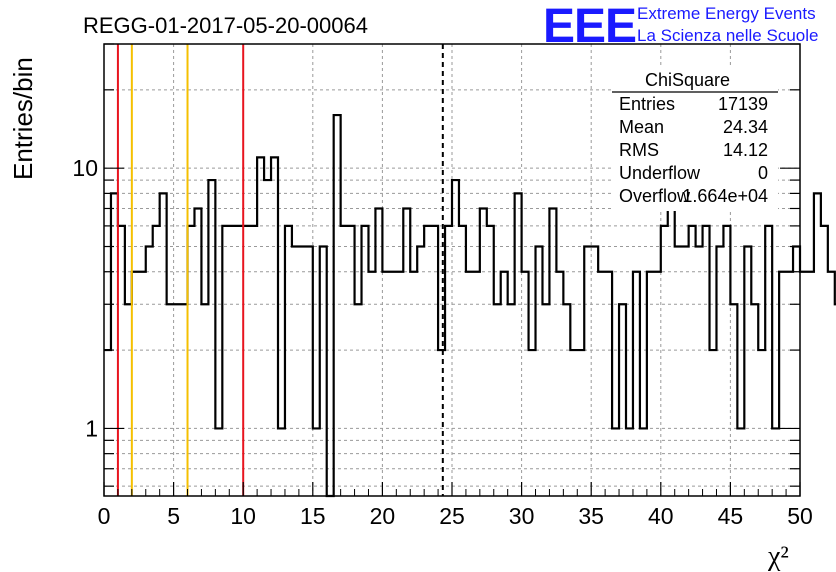 This screenshot has height=572, width=836. I want to click on x-tick-label: 25, so click(452, 516).